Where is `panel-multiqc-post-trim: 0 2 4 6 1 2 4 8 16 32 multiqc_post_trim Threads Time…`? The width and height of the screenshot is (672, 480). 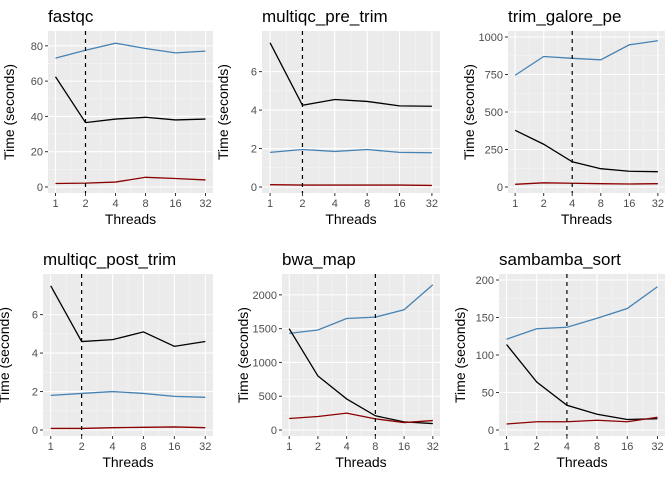 panel-multiqc-post-trim: 0 2 4 6 1 2 4 8 16 32 multiqc_post_trim Threads Time… is located at coordinates (106, 360).